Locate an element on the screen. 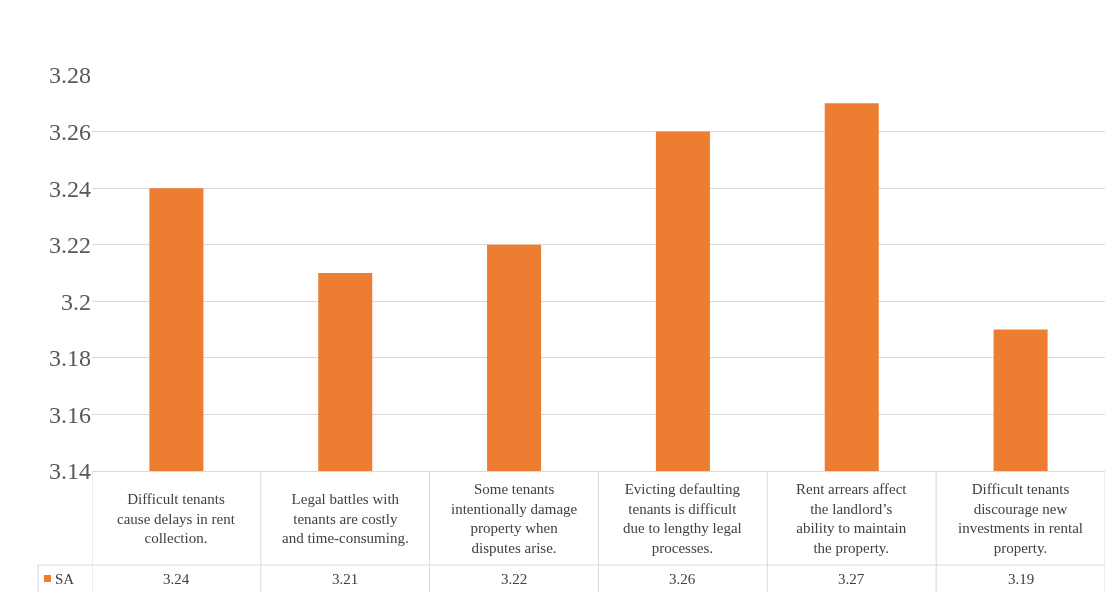 This screenshot has width=1105, height=592. data-label: 3.26 is located at coordinates (682, 579).